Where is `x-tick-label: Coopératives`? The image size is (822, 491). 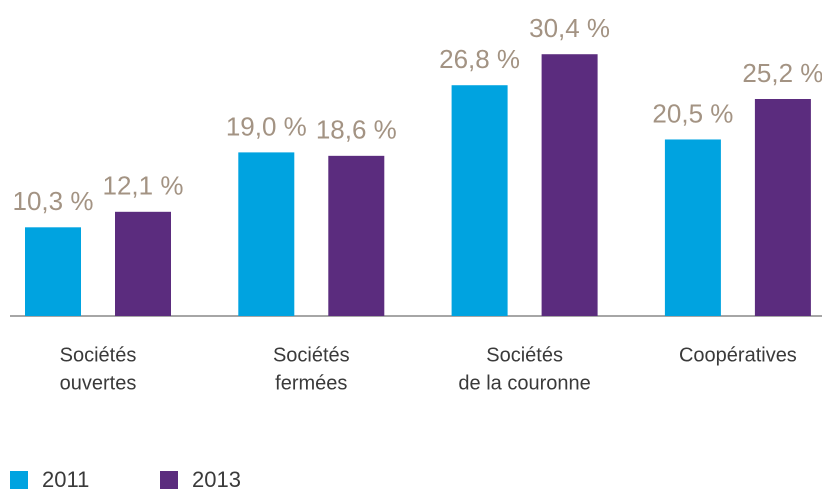
x-tick-label: Coopératives is located at coordinates (738, 355).